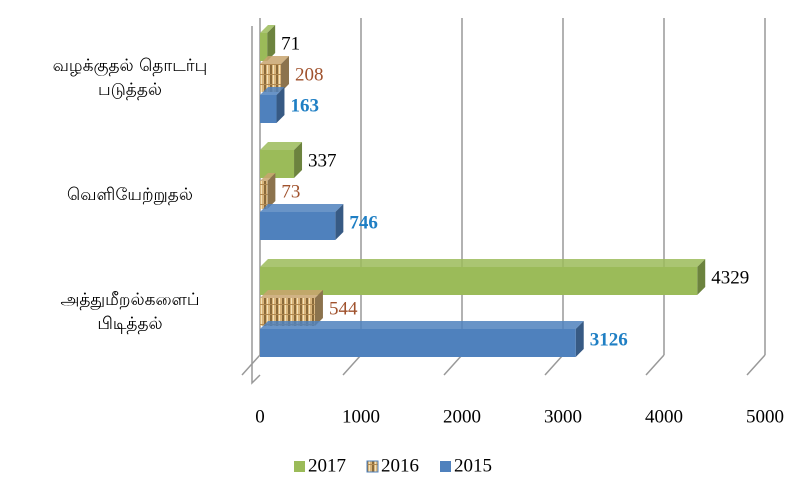  What do you see at coordinates (309, 74) in the screenshot?
I see `value-label: 208` at bounding box center [309, 74].